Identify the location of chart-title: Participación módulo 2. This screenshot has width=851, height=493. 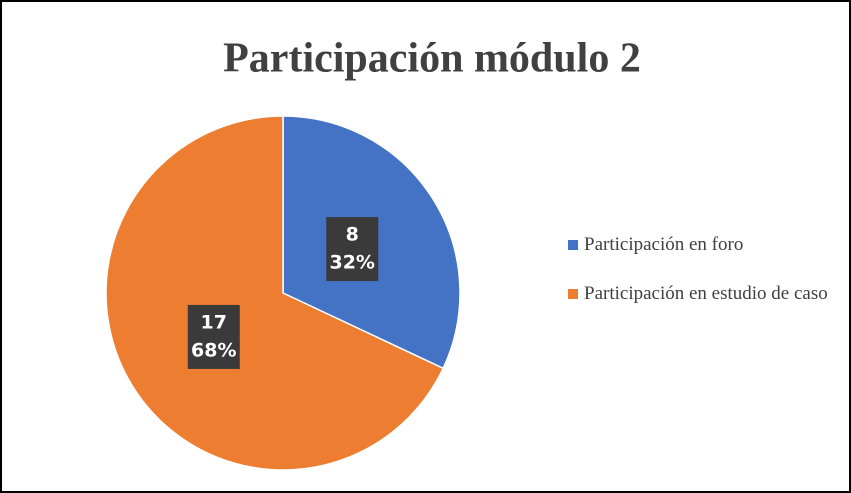
(432, 59).